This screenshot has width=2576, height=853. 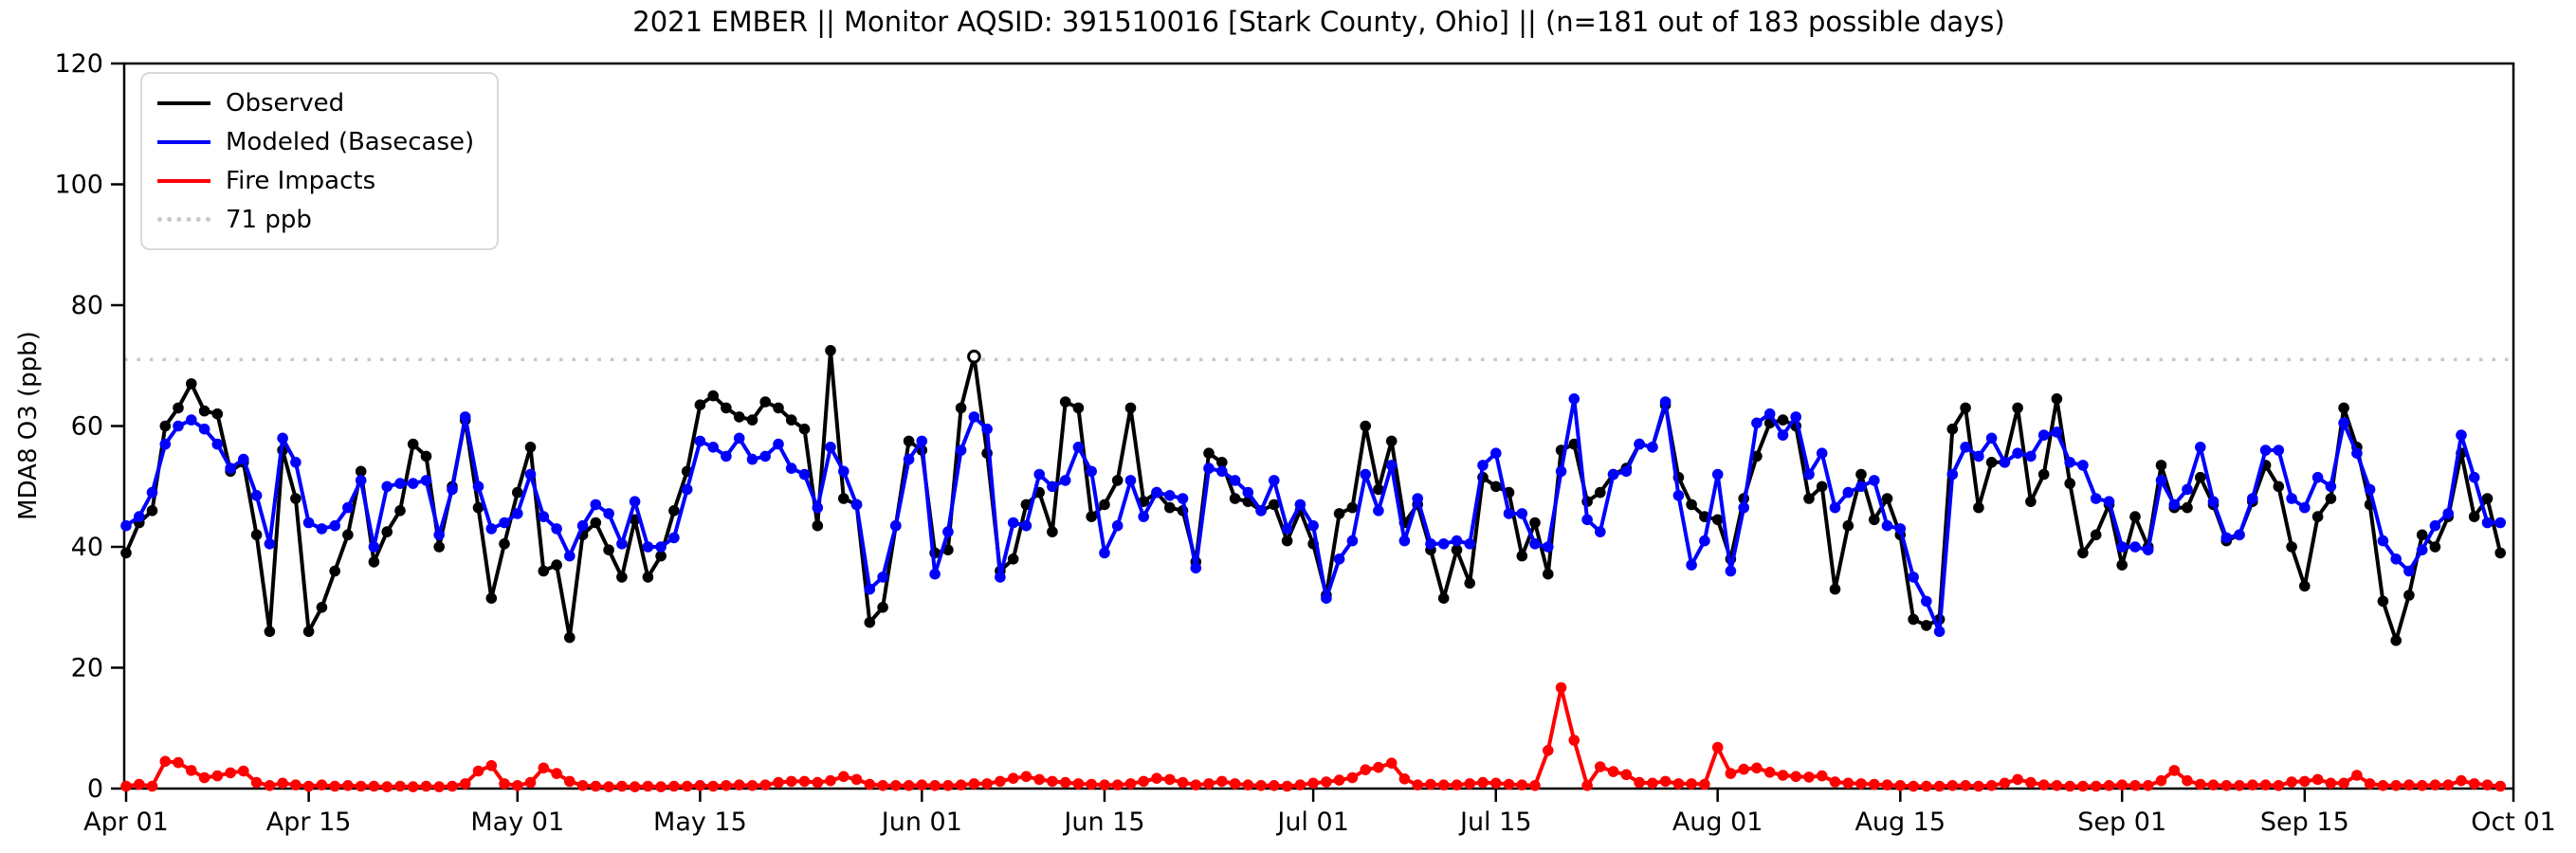 I want to click on legend-swatch-threshold, so click(x=183, y=219).